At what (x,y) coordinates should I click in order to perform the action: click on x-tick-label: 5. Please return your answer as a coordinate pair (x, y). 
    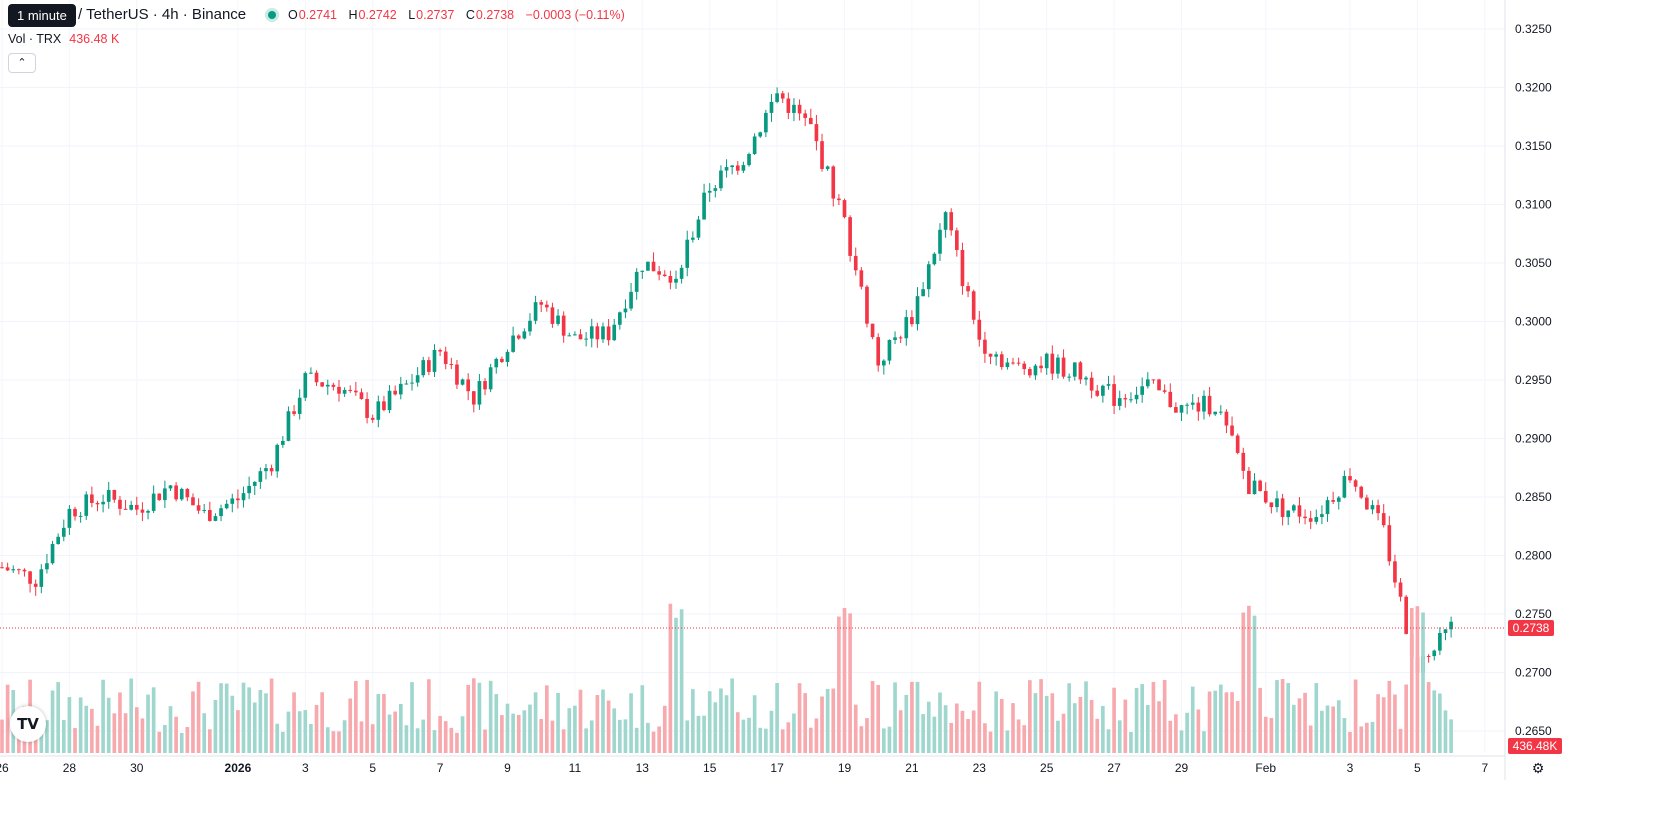
    Looking at the image, I should click on (1417, 768).